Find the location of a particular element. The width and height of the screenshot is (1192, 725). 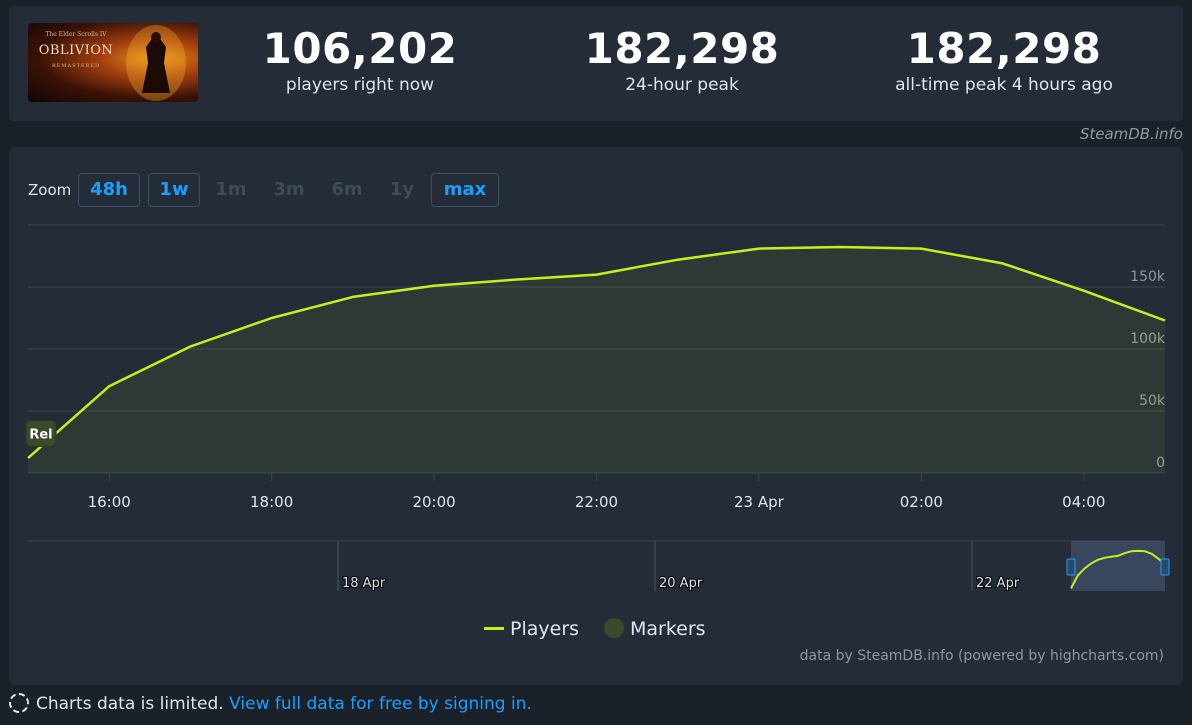

knight-figure-icon is located at coordinates (156, 63).